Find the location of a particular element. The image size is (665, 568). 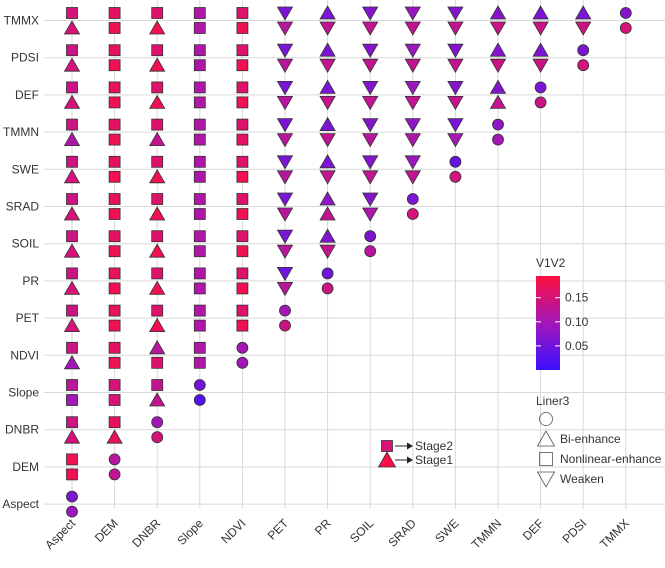

cell-pr-pdsi is located at coordinates (327, 58).